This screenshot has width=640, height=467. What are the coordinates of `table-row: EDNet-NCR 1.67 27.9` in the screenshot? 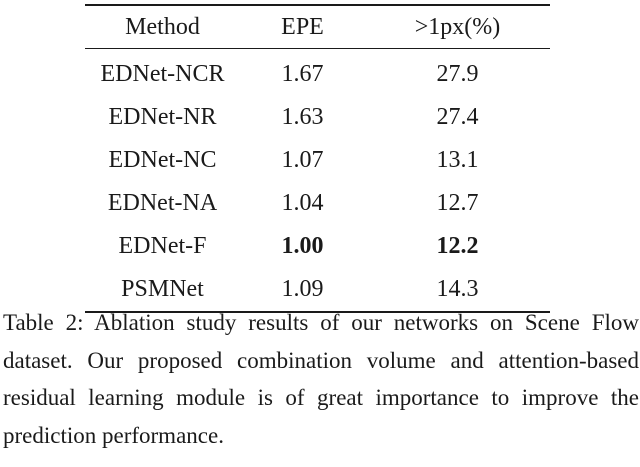 It's located at (317, 73).